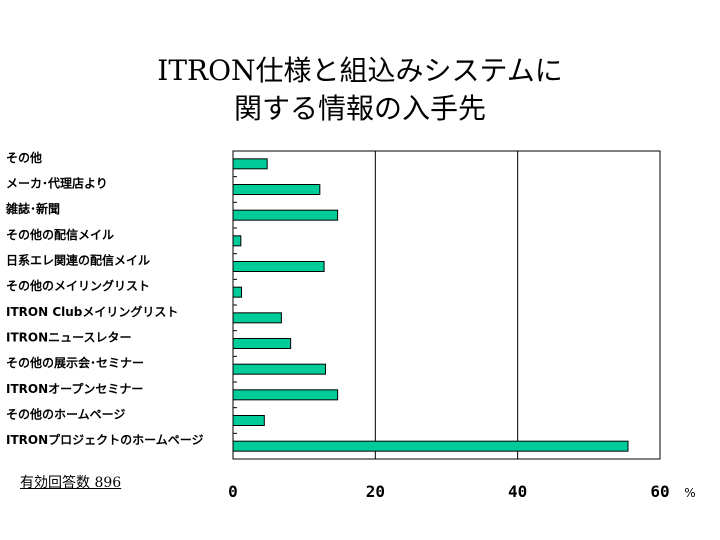 The width and height of the screenshot is (720, 540). What do you see at coordinates (689, 493) in the screenshot?
I see `x-unit-label: %` at bounding box center [689, 493].